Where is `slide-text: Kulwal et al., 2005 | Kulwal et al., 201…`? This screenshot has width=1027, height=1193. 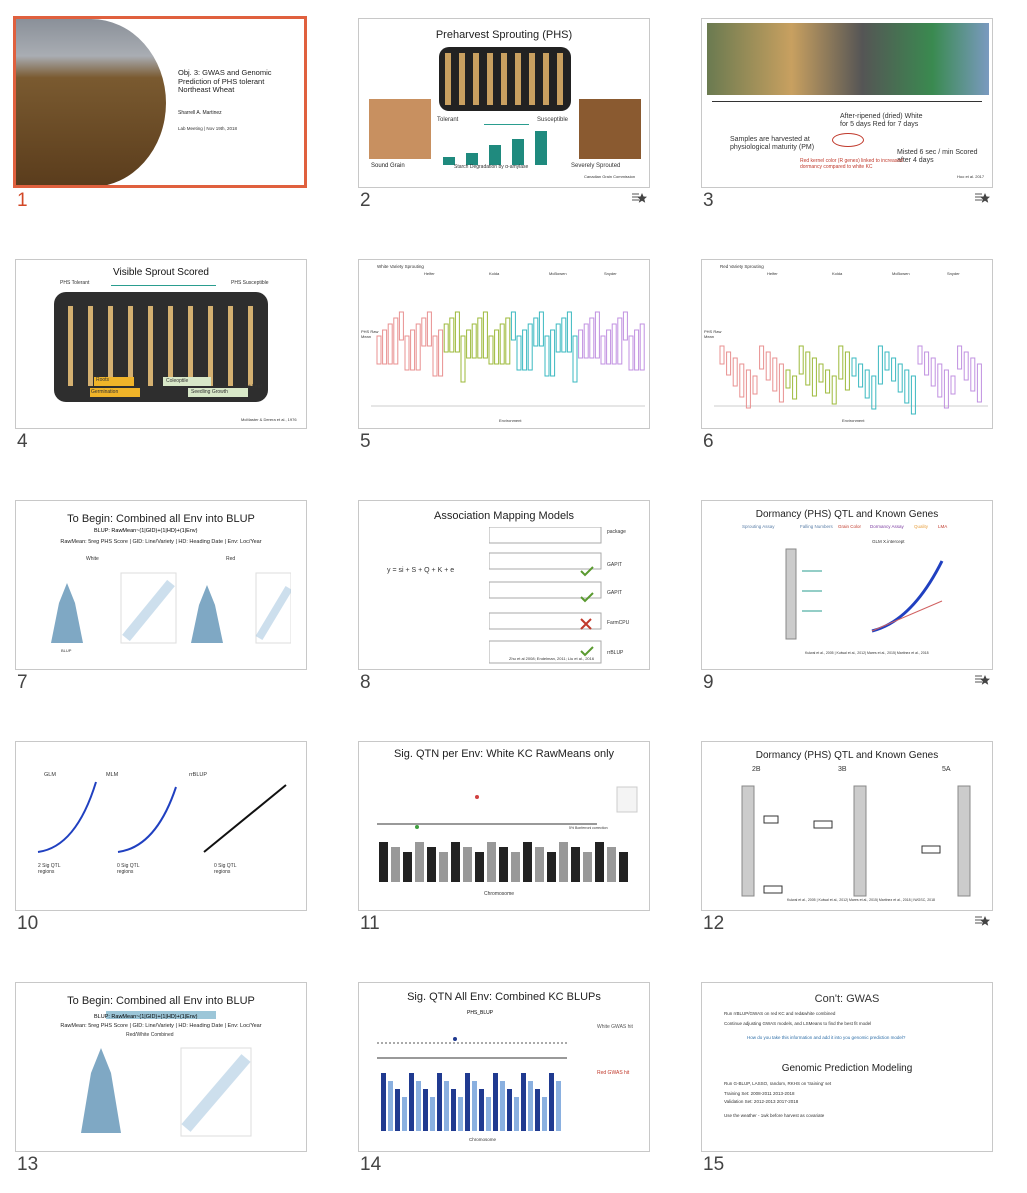 slide-text: Kulwal et al., 2005 | Kulwal et al., 201… is located at coordinates (867, 653).